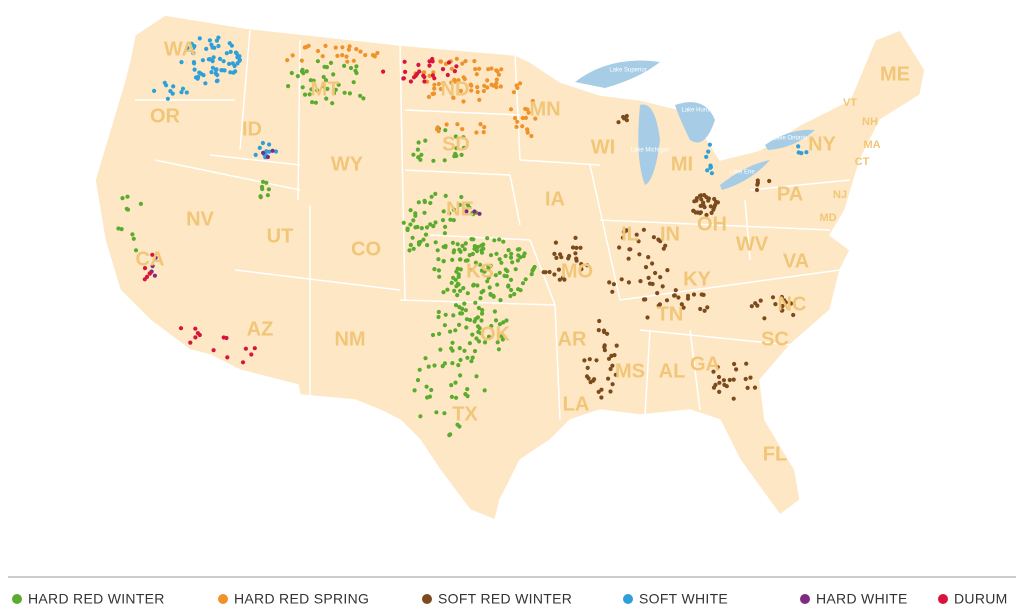 The height and width of the screenshot is (613, 1024). What do you see at coordinates (650, 151) in the screenshot?
I see `lake-label: Lake Michigan` at bounding box center [650, 151].